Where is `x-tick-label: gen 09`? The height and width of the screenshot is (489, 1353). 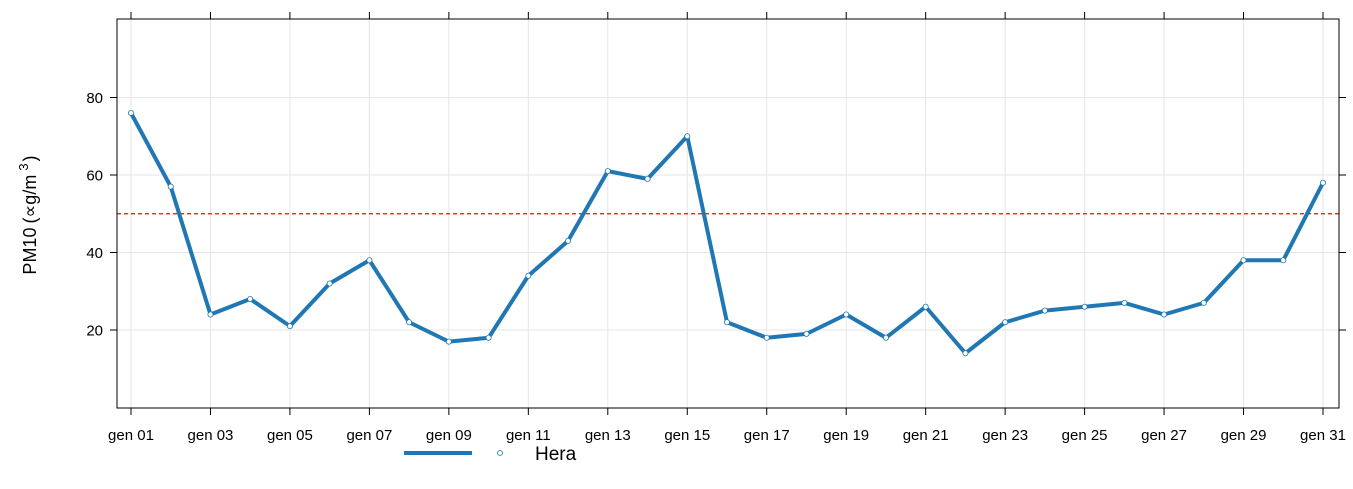 x-tick-label: gen 09 is located at coordinates (449, 435).